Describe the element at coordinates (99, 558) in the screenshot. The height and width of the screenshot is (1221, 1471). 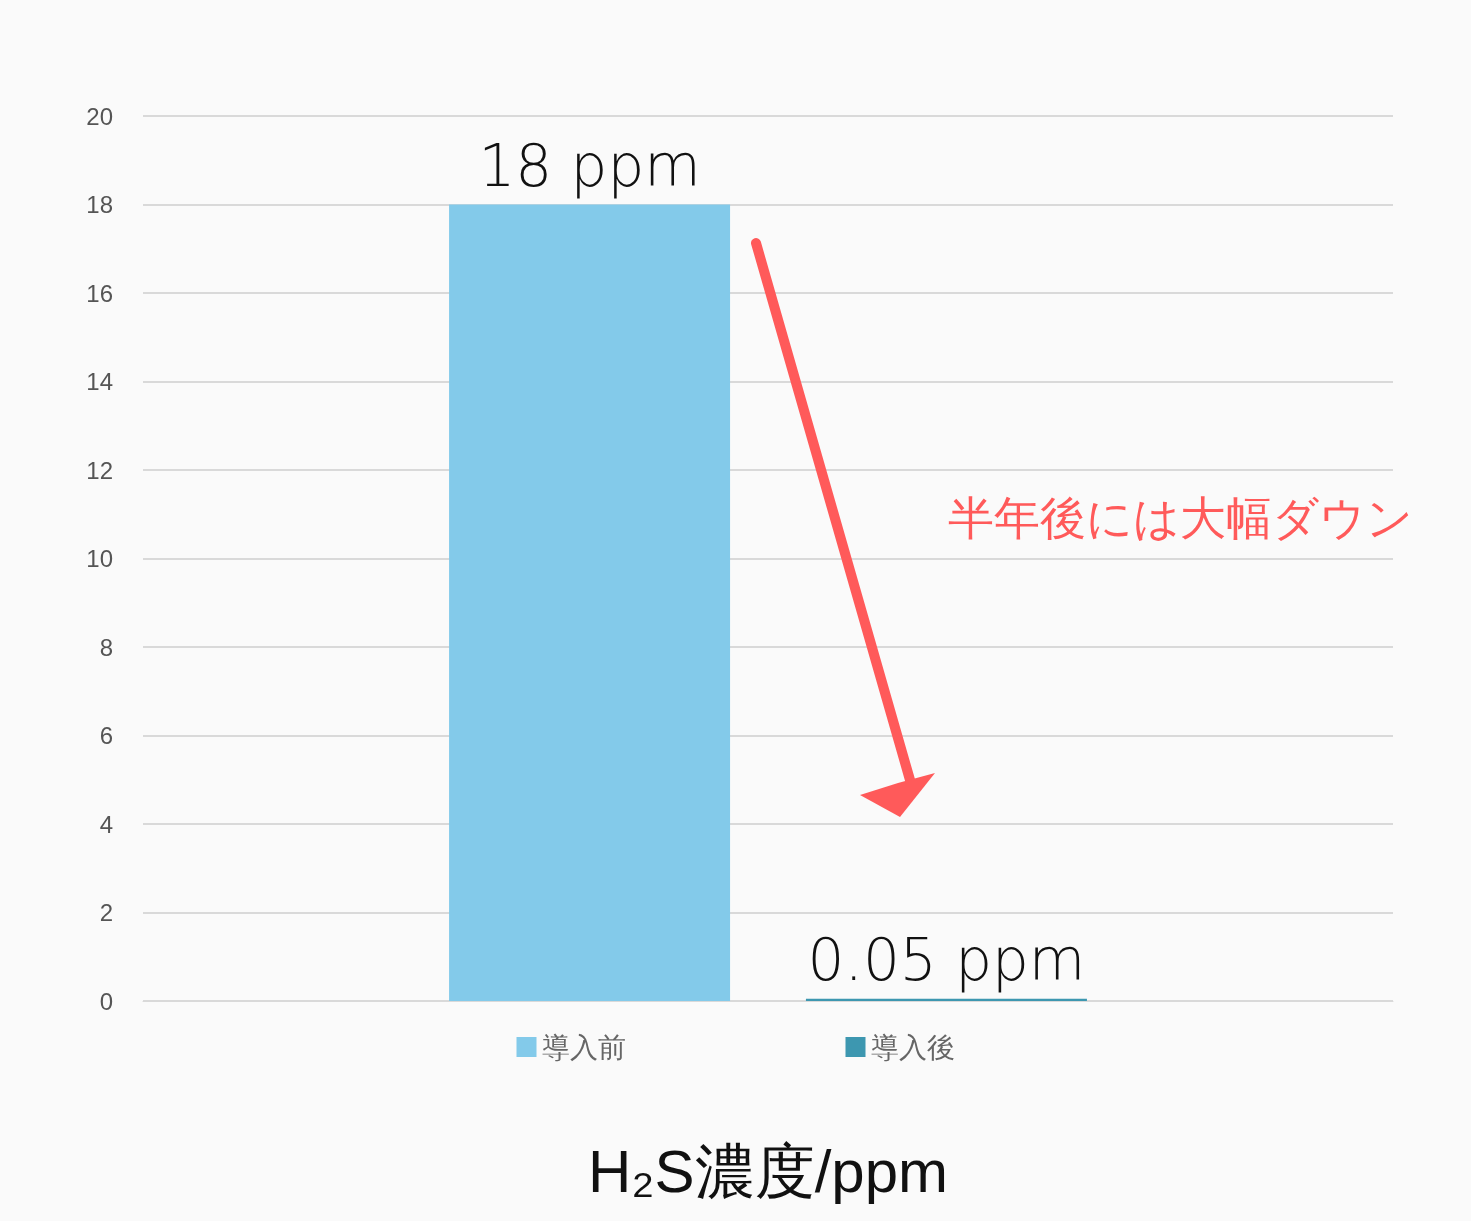
I see `y-tick-label: 10` at that location.